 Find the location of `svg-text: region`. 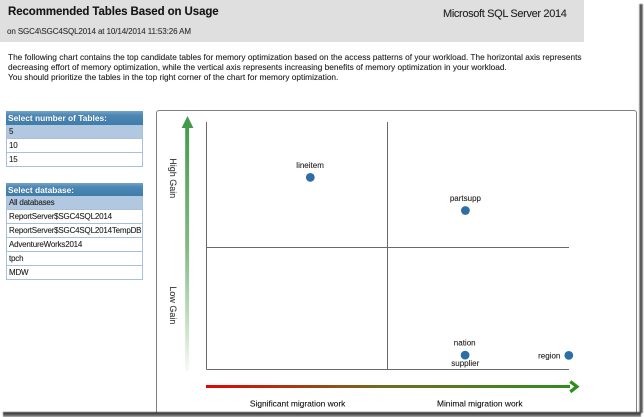

svg-text: region is located at coordinates (549, 356).